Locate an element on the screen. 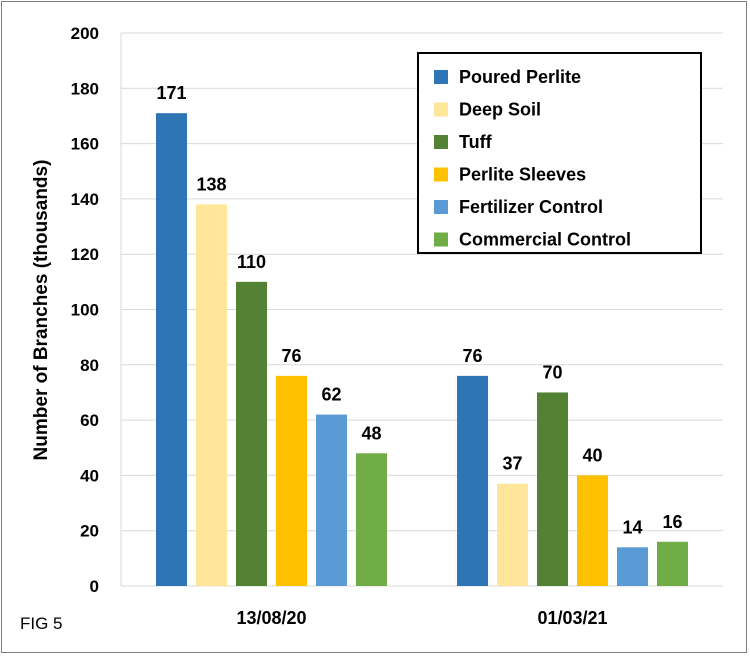  data-label: 62 is located at coordinates (331, 395).